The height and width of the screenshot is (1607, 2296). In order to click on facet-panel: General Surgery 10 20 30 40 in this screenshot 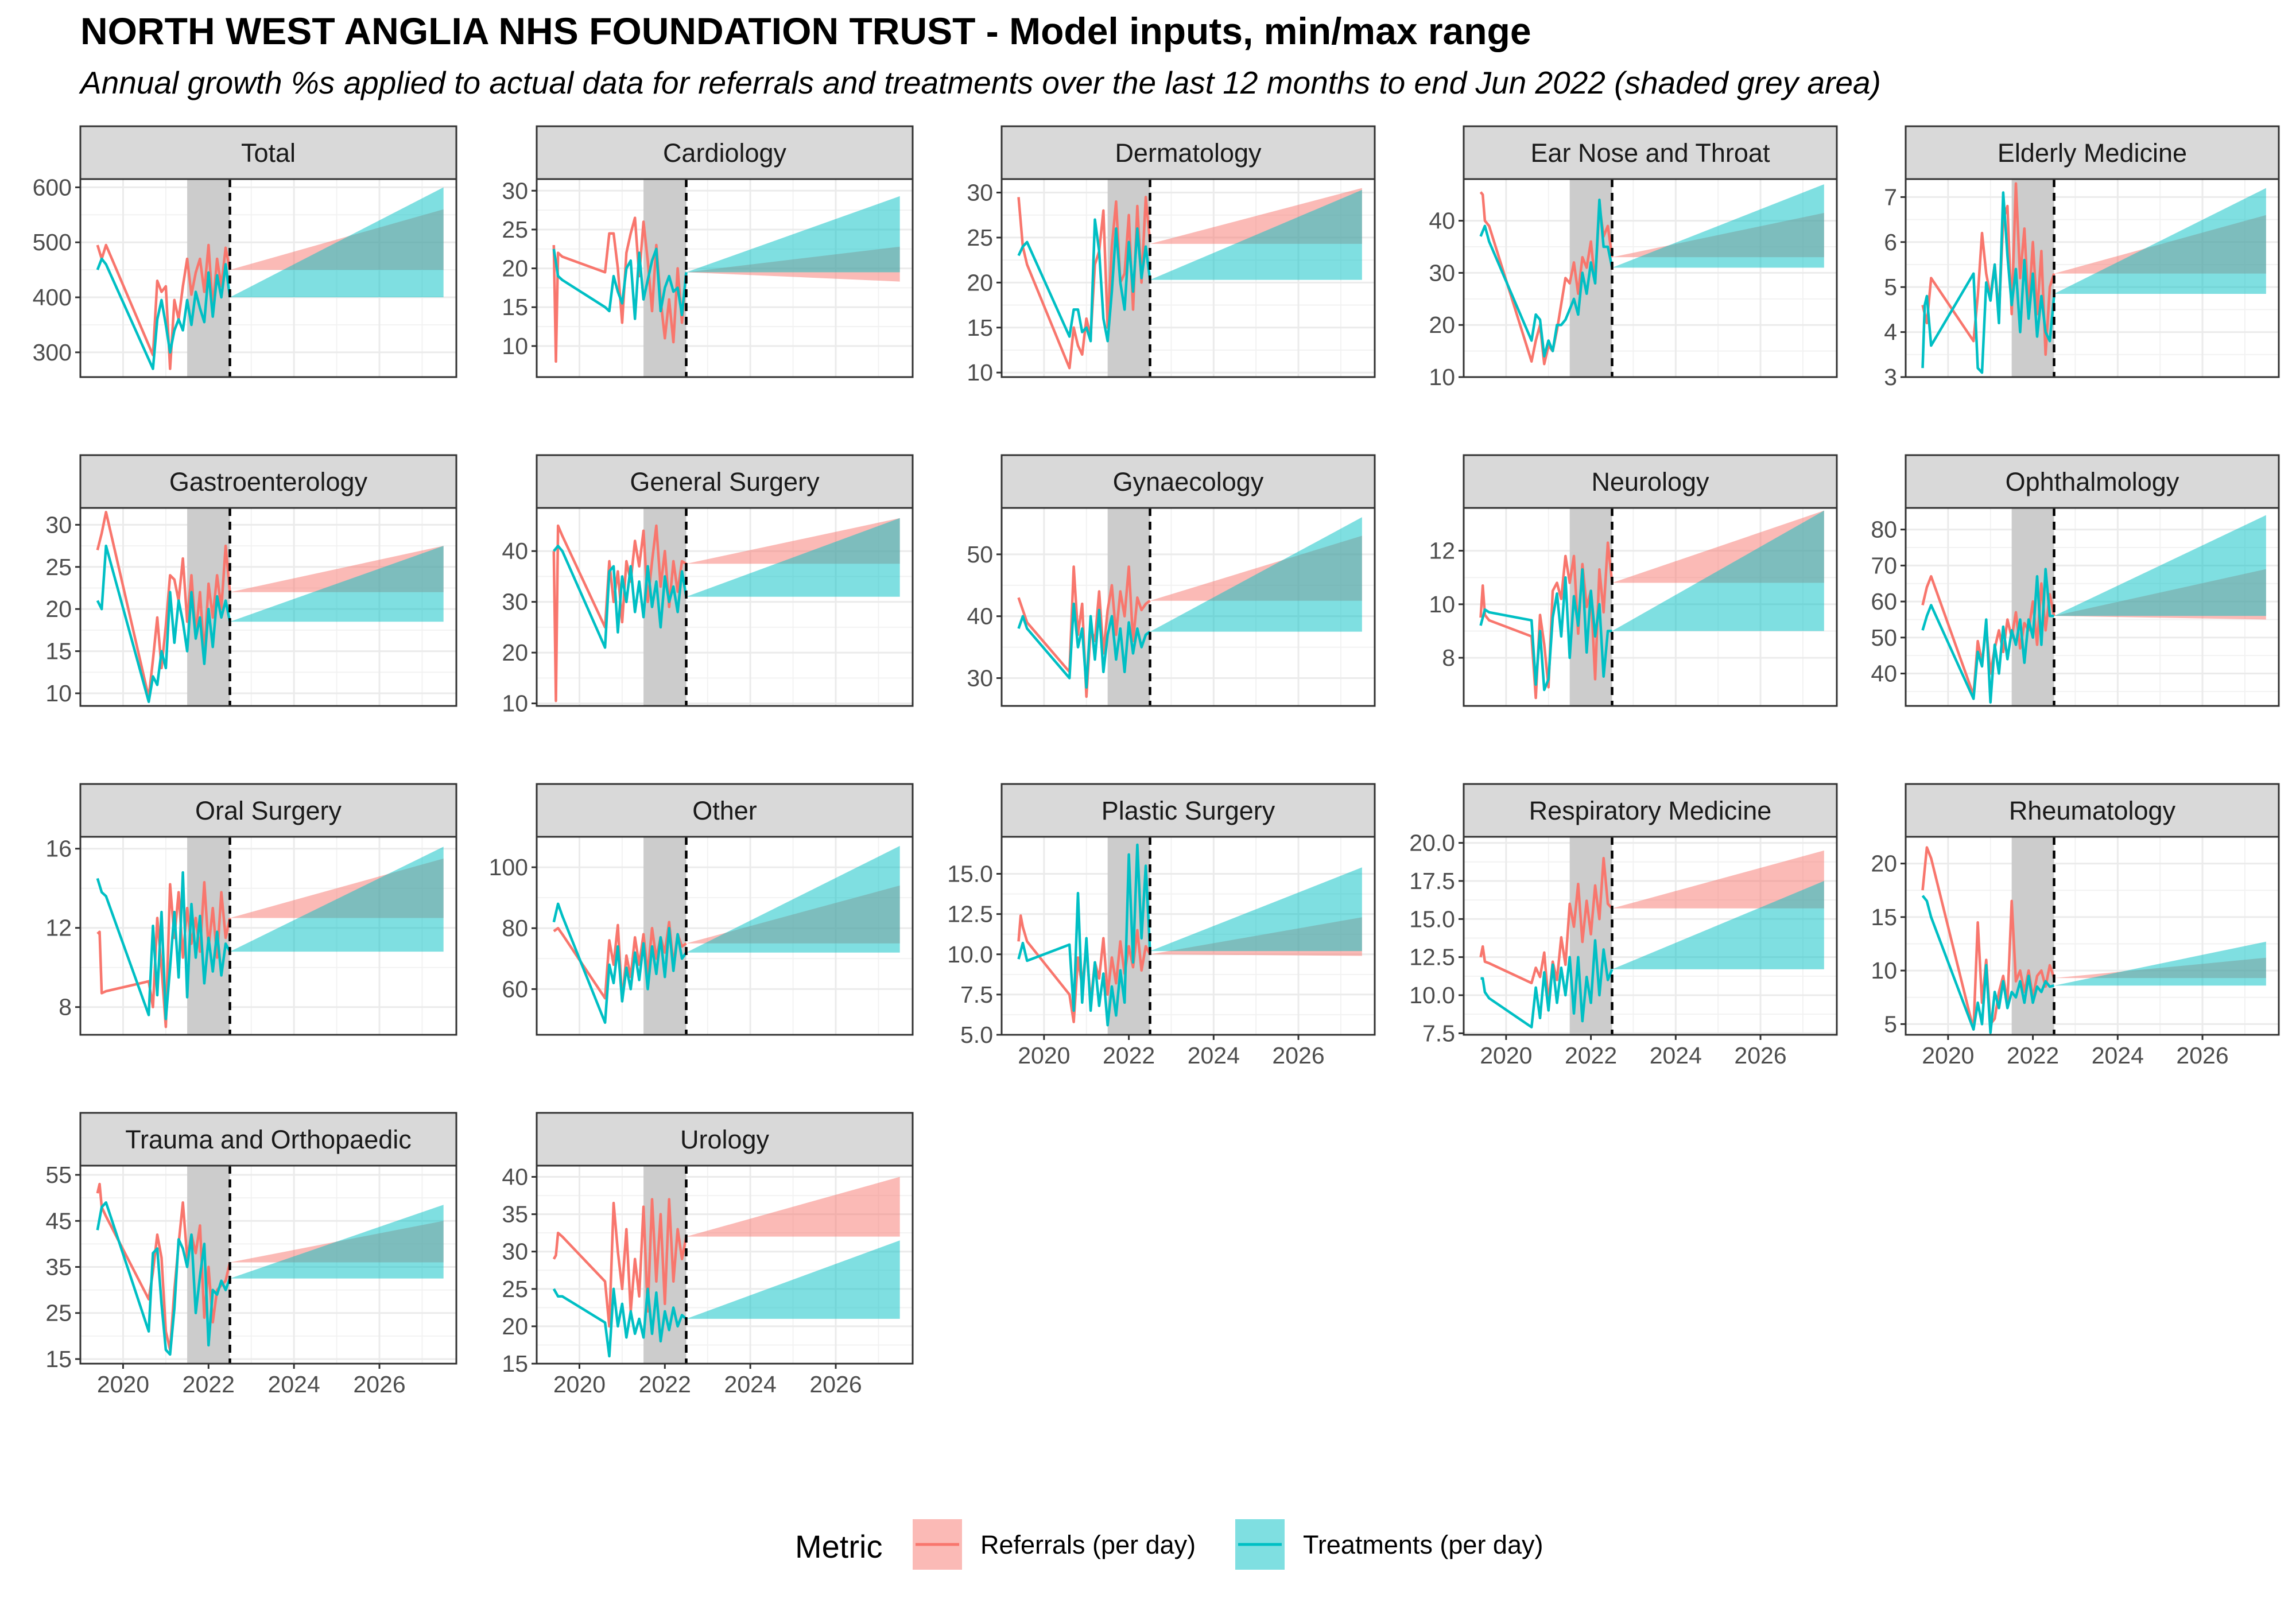, I will do `click(708, 585)`.